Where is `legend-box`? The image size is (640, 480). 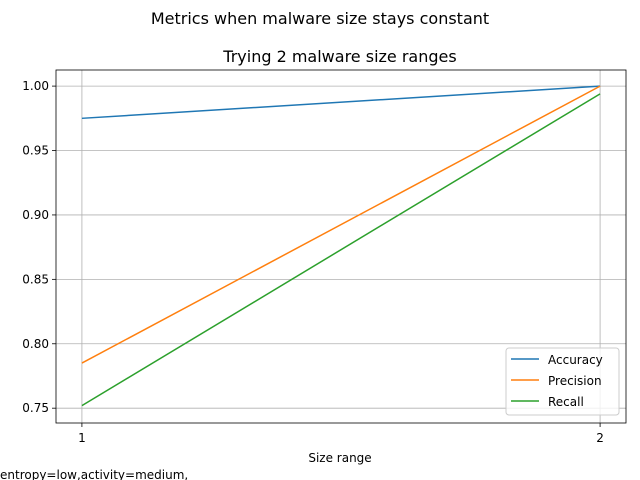 legend-box is located at coordinates (562, 381).